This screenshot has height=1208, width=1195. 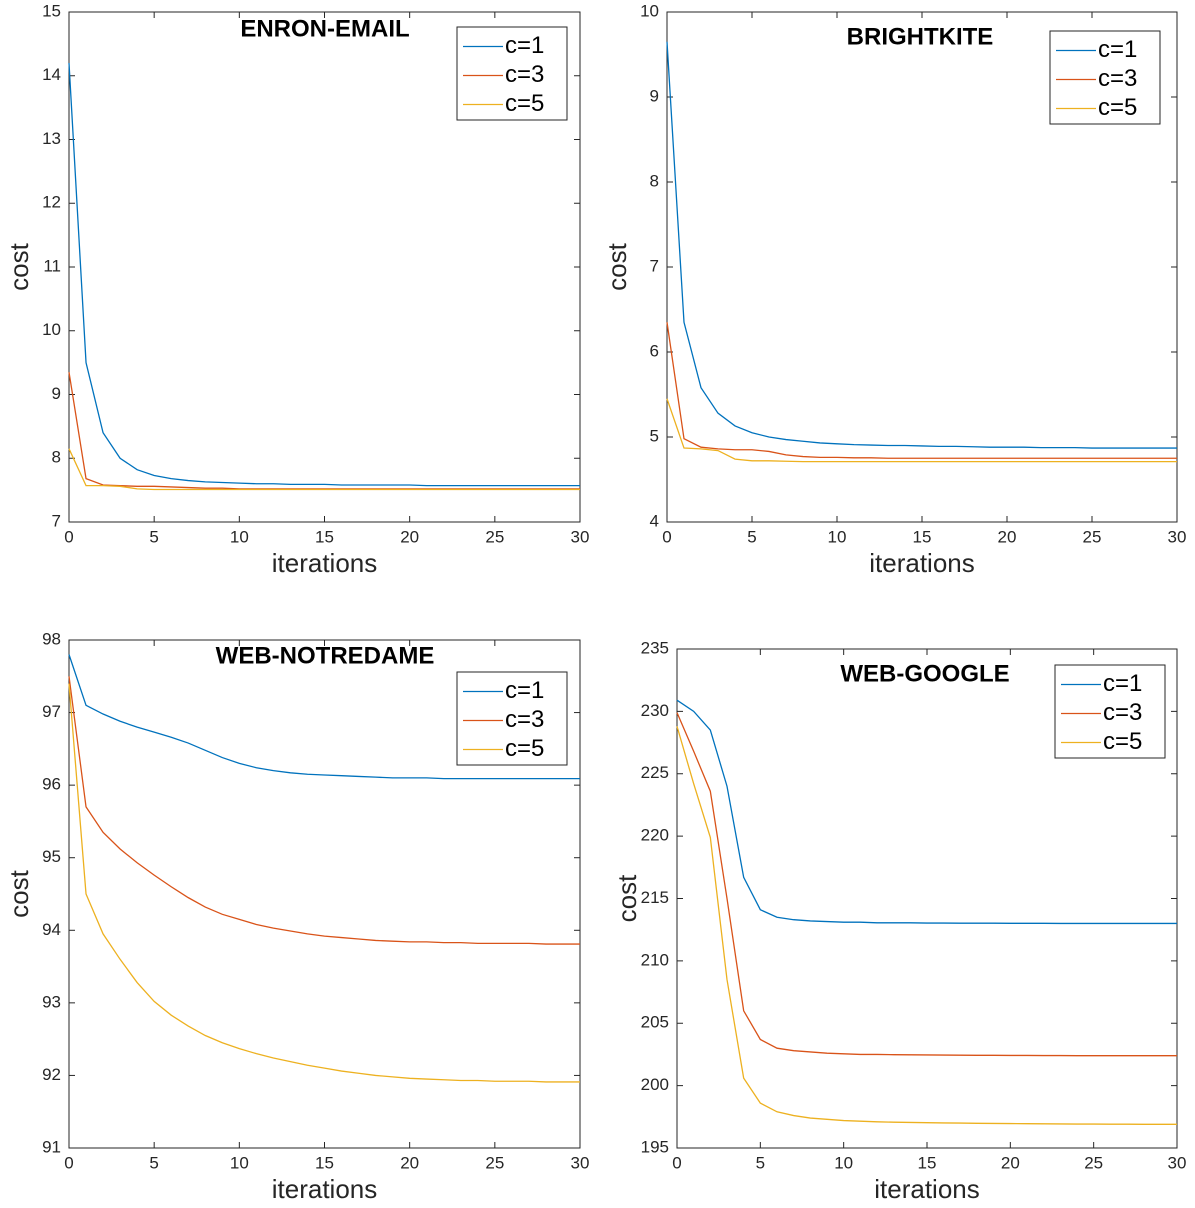 What do you see at coordinates (655, 647) in the screenshot?
I see `y-tick-label: 235` at bounding box center [655, 647].